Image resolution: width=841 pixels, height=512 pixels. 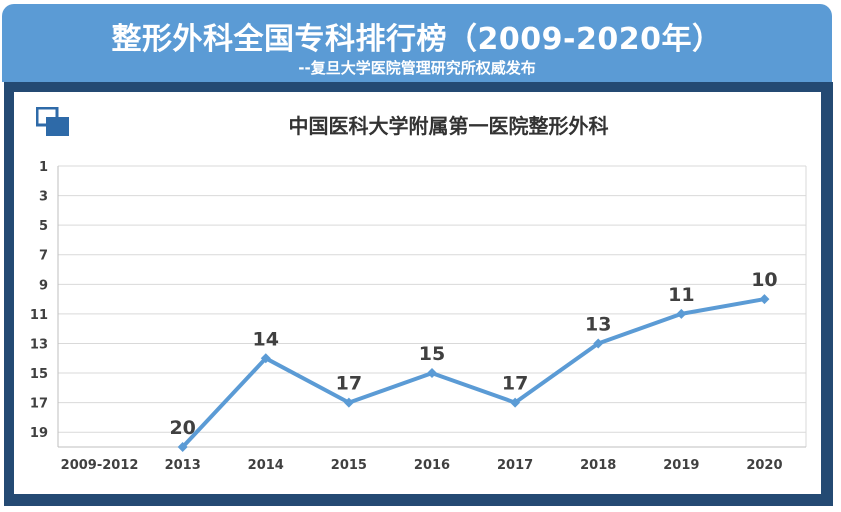 I want to click on data-label: 20, so click(x=182, y=428).